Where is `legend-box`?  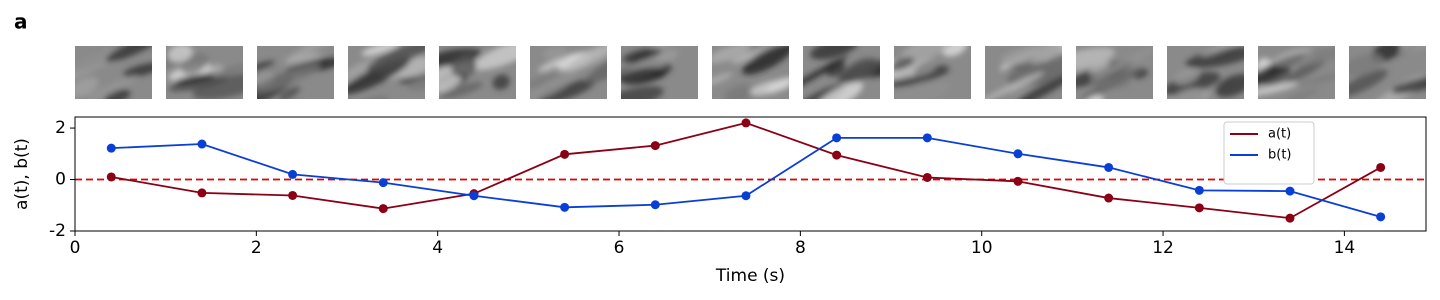
legend-box is located at coordinates (1269, 153).